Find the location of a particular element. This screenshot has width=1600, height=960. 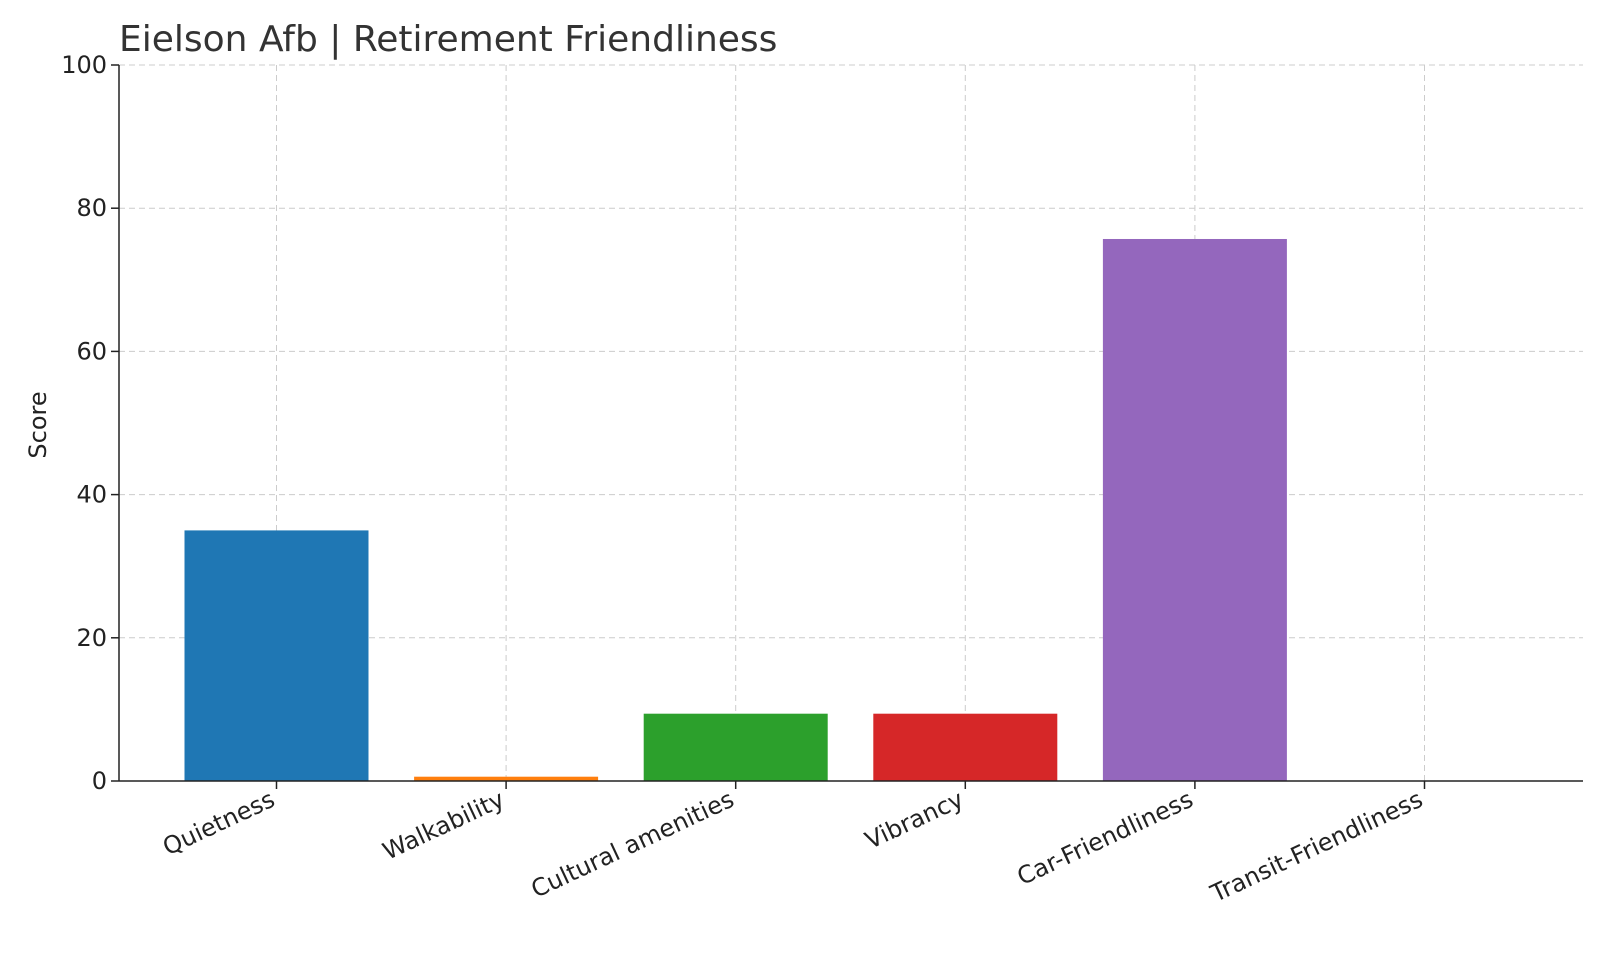

y-tick-label: 20 is located at coordinates (91, 638).